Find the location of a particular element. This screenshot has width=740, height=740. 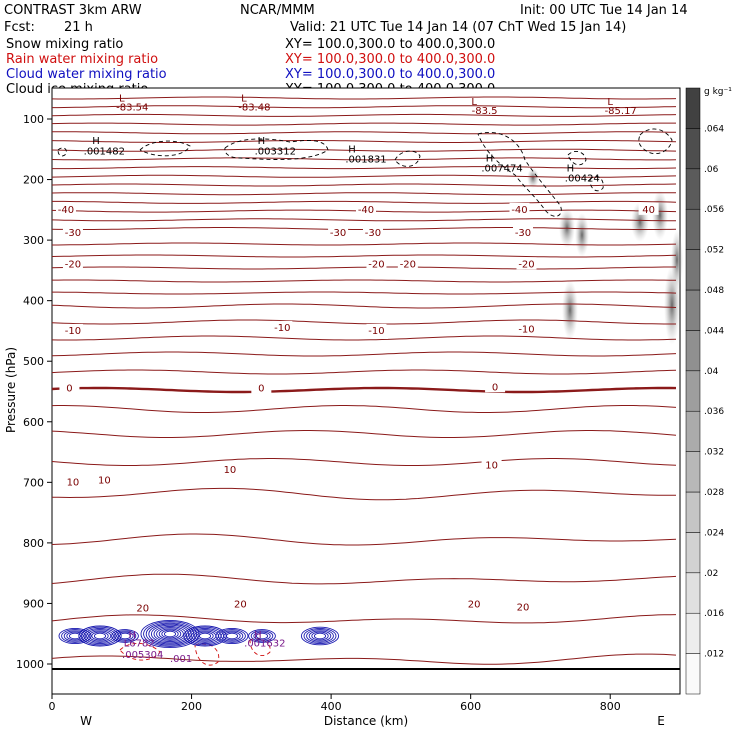

y-tick-label: 400 is located at coordinates (33, 301).